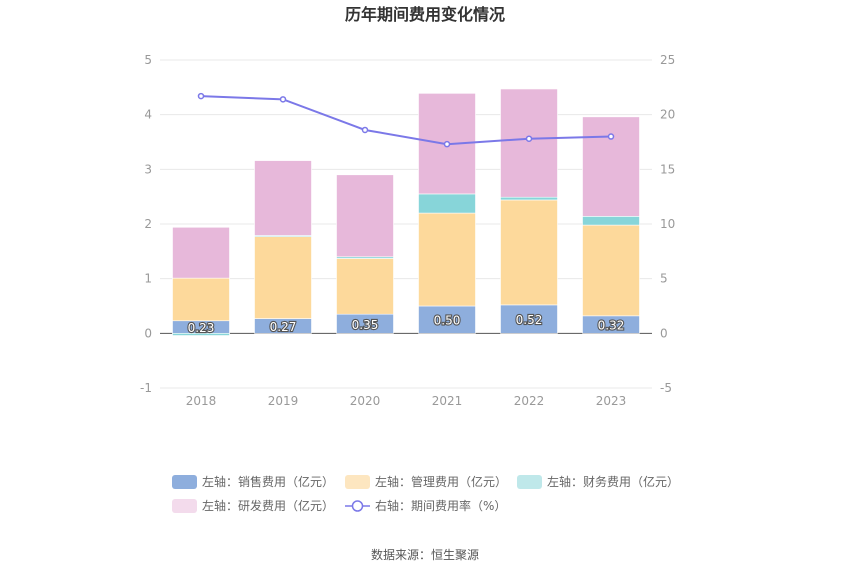 This screenshot has height=575, width=850. Describe the element at coordinates (148, 279) in the screenshot. I see `left-axis-tick-label: 1` at that location.